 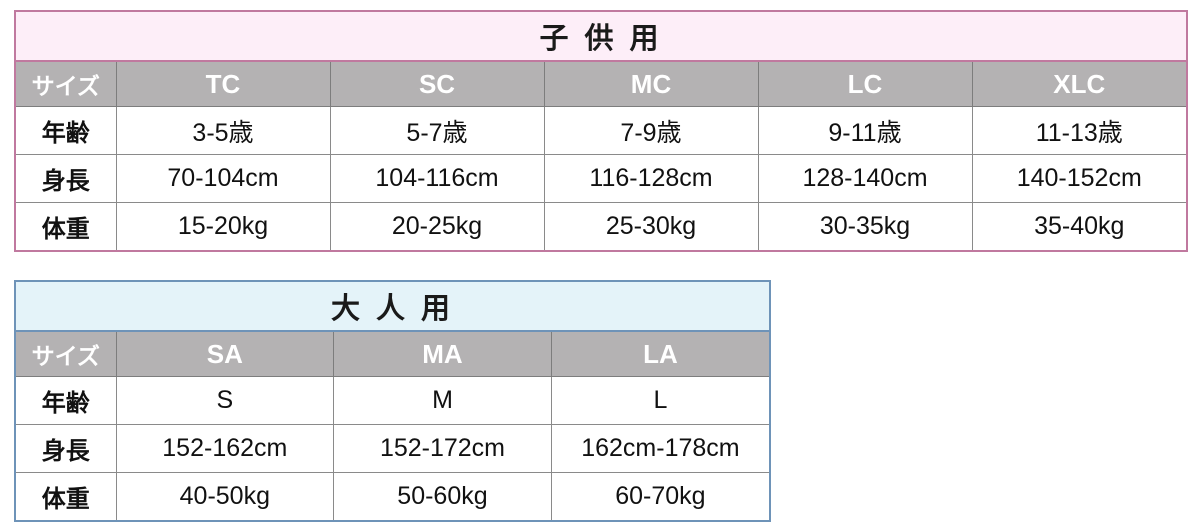 What do you see at coordinates (1078, 178) in the screenshot?
I see `value-cell: 140-152cm` at bounding box center [1078, 178].